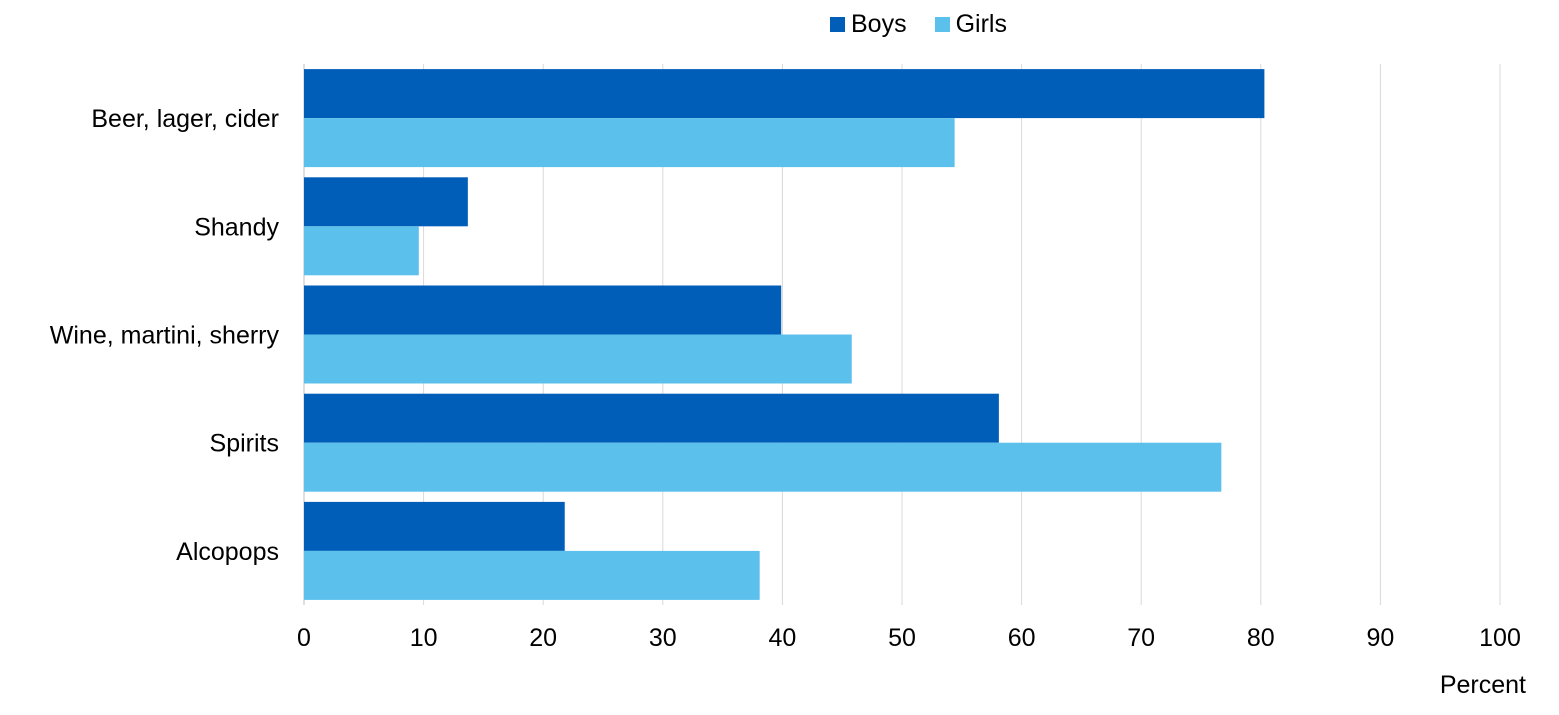 This screenshot has height=715, width=1559. I want to click on x-axis-title: Percent, so click(1483, 685).